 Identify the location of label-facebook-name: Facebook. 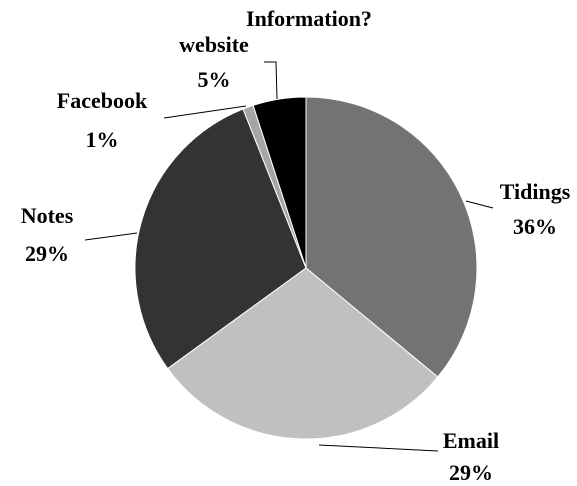
(102, 100).